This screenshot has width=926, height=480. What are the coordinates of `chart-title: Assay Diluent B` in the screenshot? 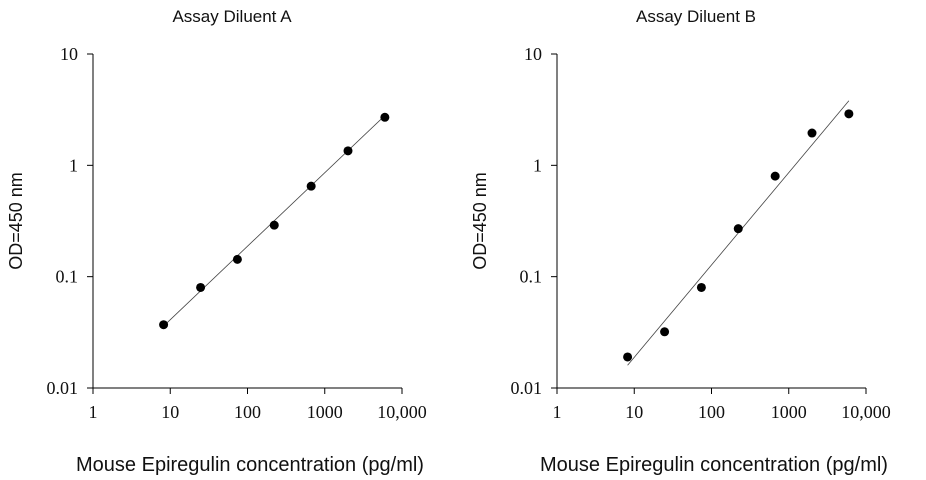 It's located at (696, 16).